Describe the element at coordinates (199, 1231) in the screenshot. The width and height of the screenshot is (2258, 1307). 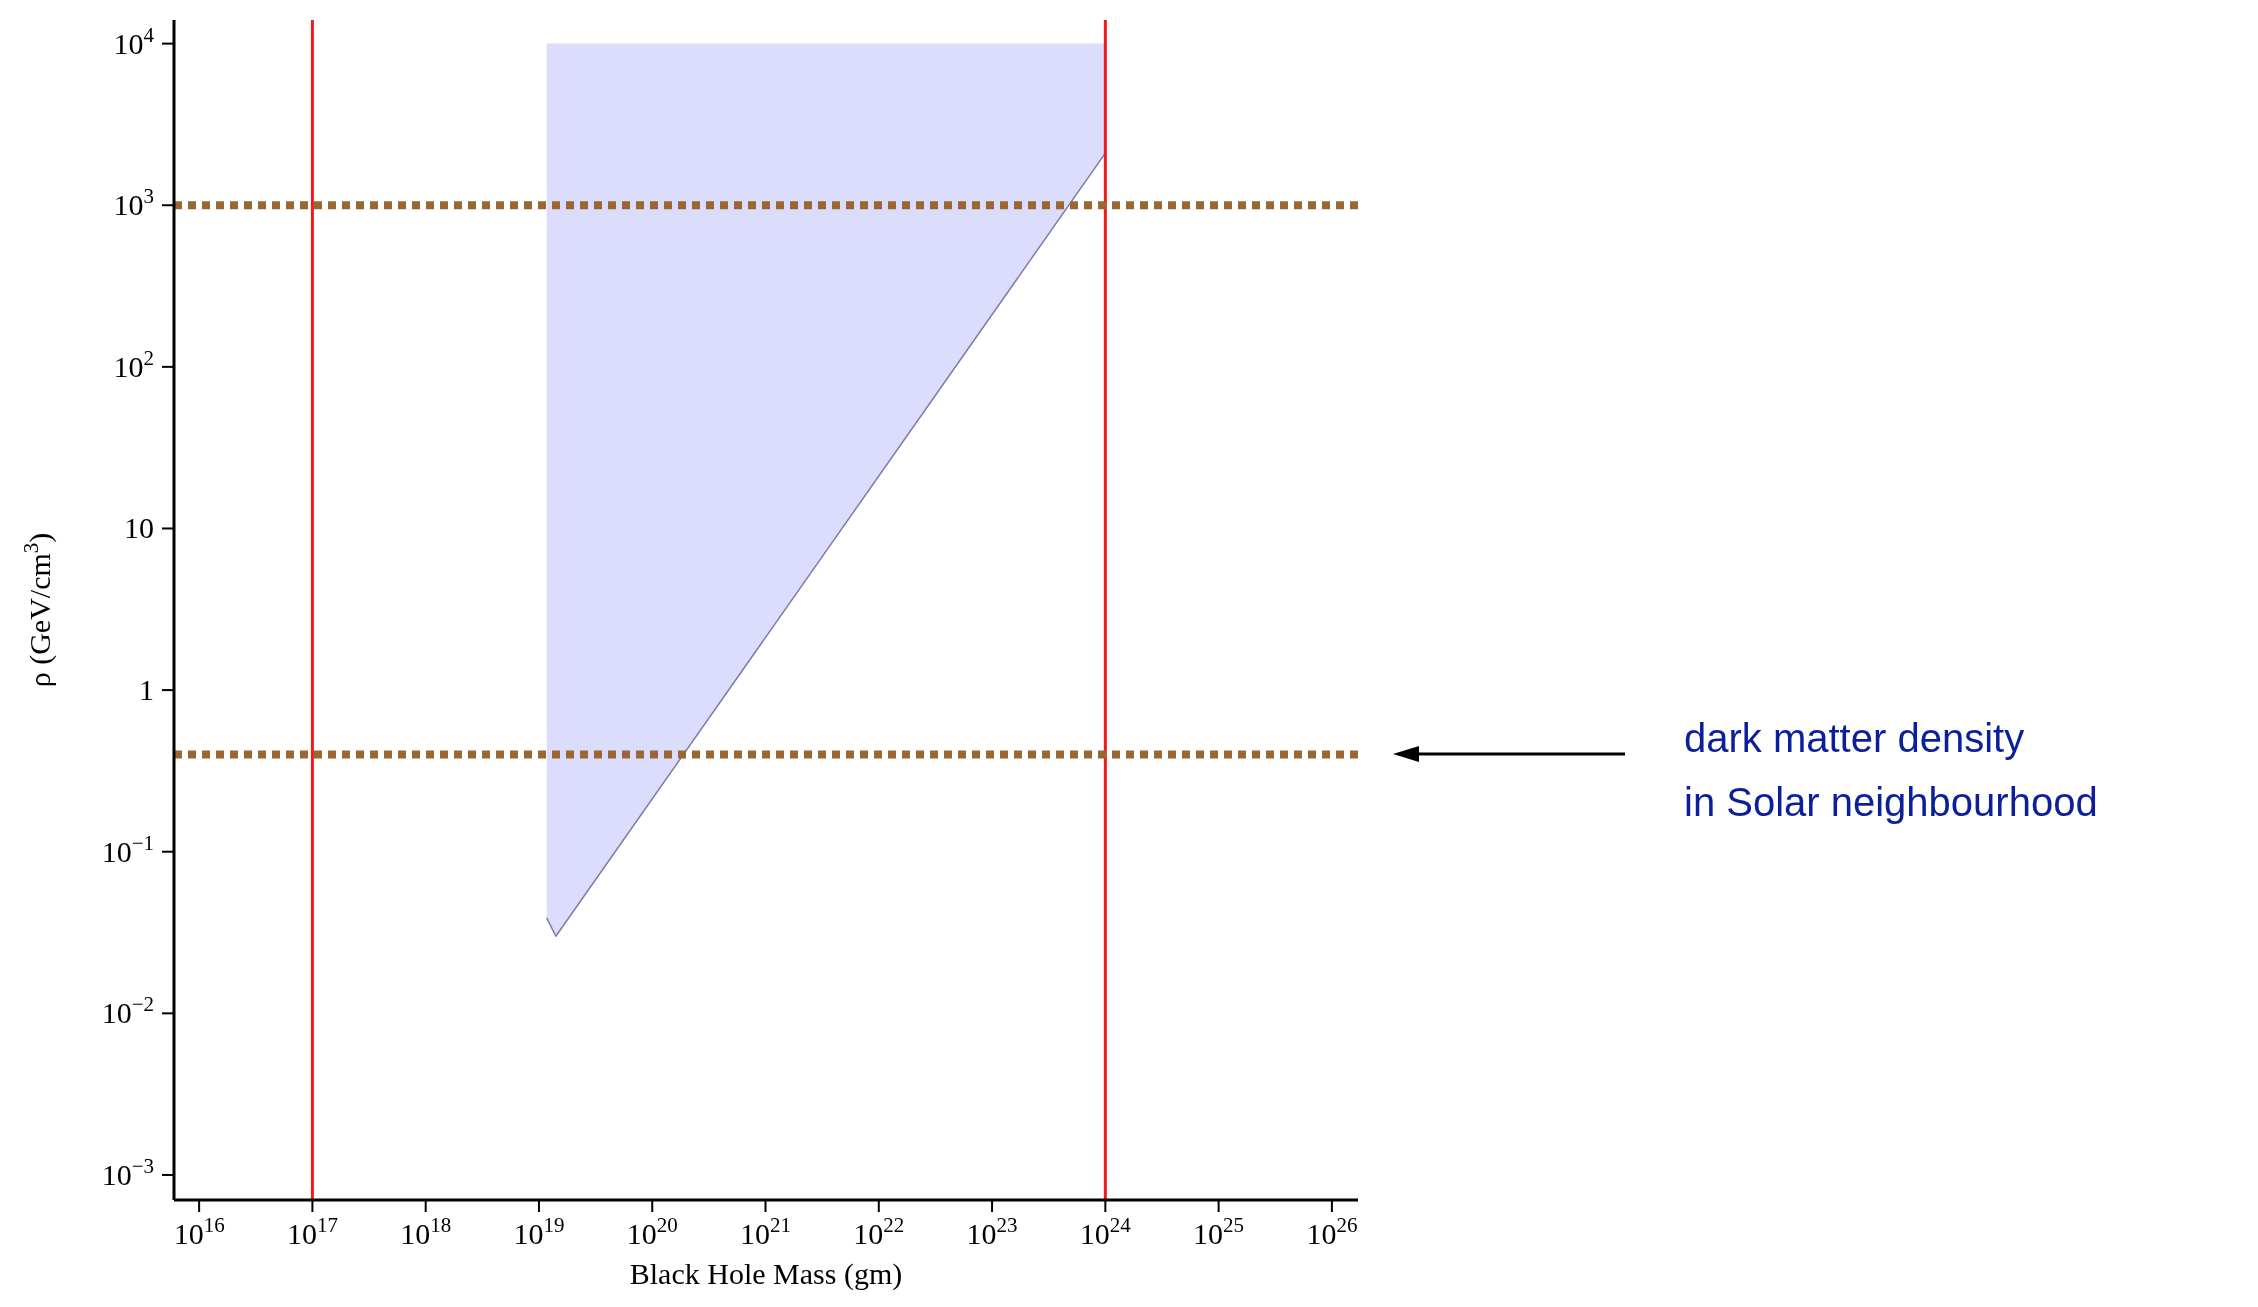
I see `x-tick-label: 10$^{16}$` at that location.